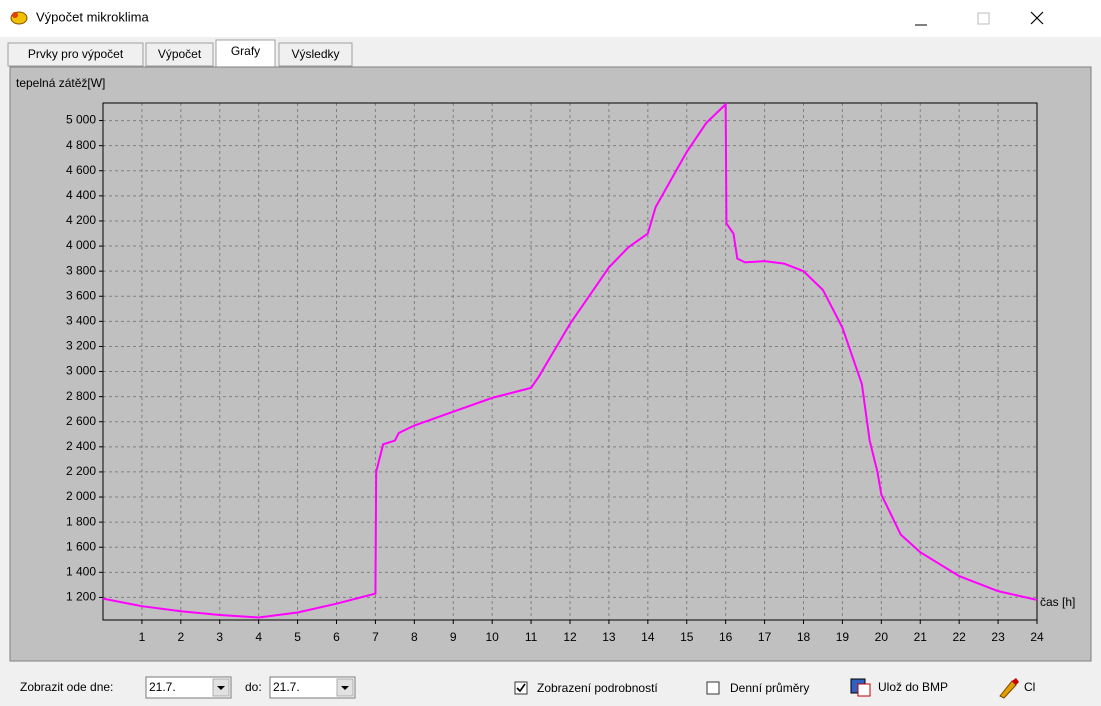 The image size is (1101, 706). What do you see at coordinates (765, 637) in the screenshot?
I see `x-tick-label: 17` at bounding box center [765, 637].